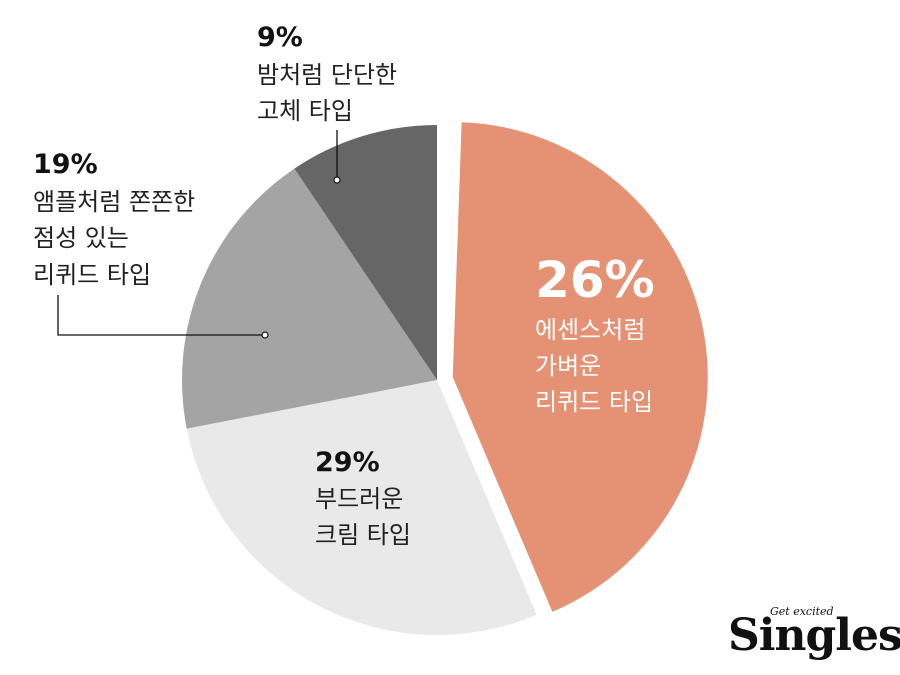 This screenshot has width=900, height=675. What do you see at coordinates (199, 234) in the screenshot?
I see `leader-lines` at bounding box center [199, 234].